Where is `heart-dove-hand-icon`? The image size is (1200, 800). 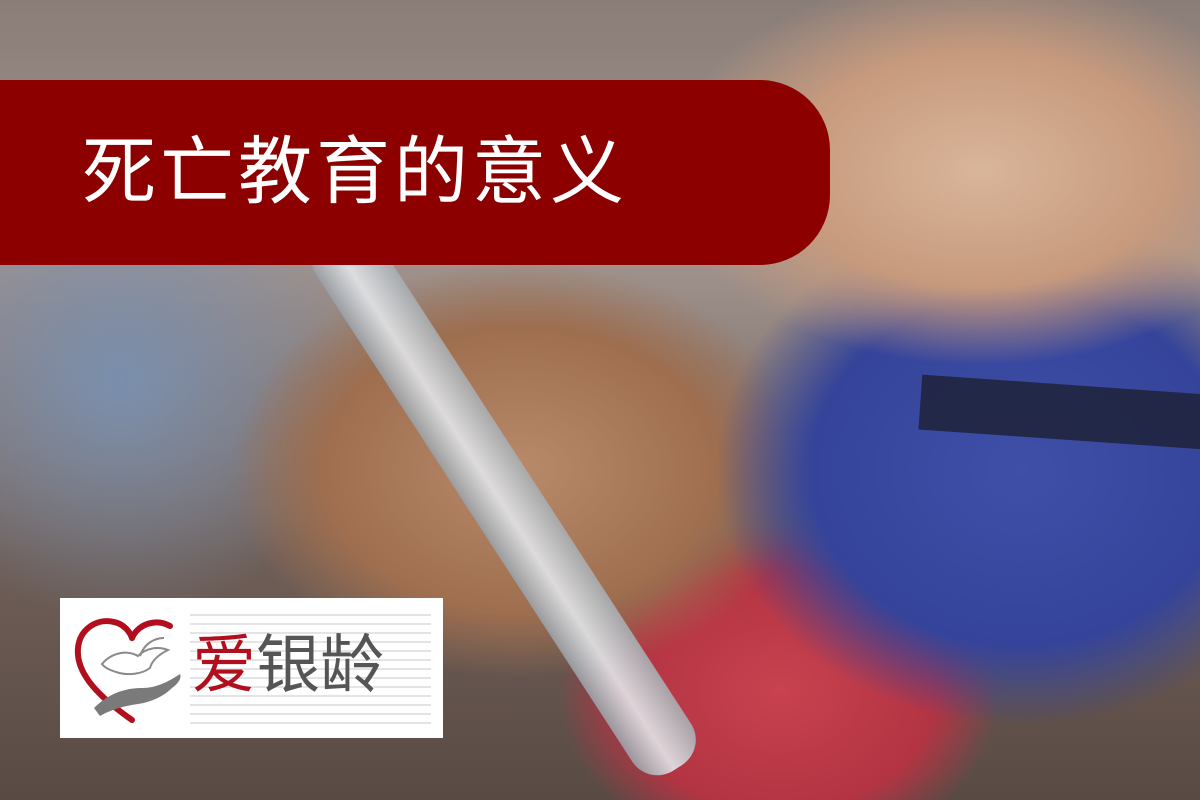 heart-dove-hand-icon is located at coordinates (127, 670).